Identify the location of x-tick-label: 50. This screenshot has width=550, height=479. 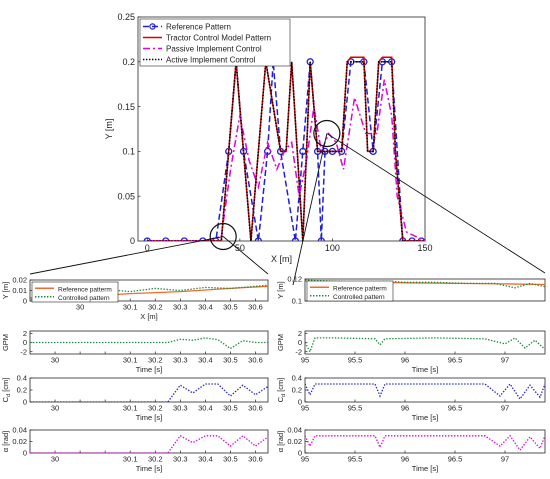
(240, 248).